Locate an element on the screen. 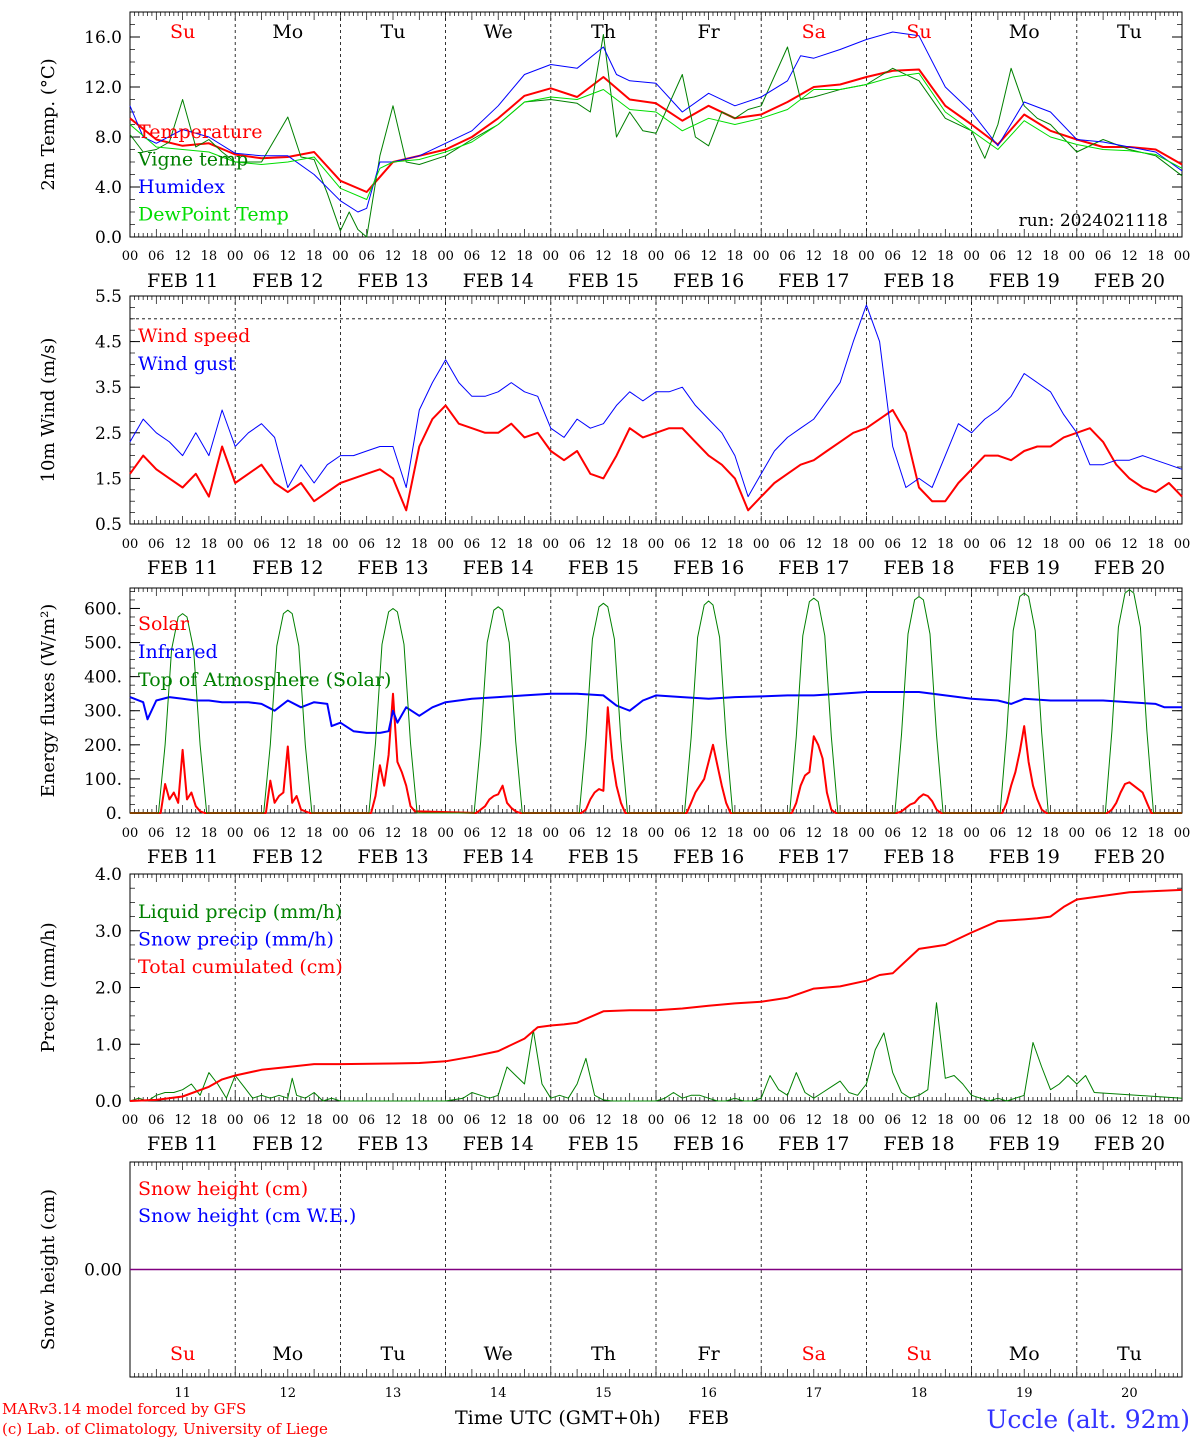  y-tick-label: 400. is located at coordinates (103, 678).